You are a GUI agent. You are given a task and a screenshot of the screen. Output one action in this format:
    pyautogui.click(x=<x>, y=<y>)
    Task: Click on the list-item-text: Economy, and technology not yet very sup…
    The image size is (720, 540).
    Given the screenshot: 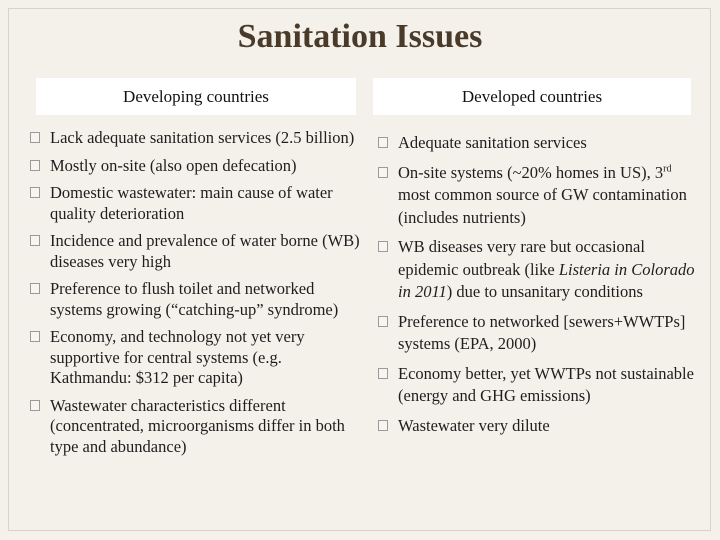 What is the action you would take?
    pyautogui.click(x=177, y=357)
    